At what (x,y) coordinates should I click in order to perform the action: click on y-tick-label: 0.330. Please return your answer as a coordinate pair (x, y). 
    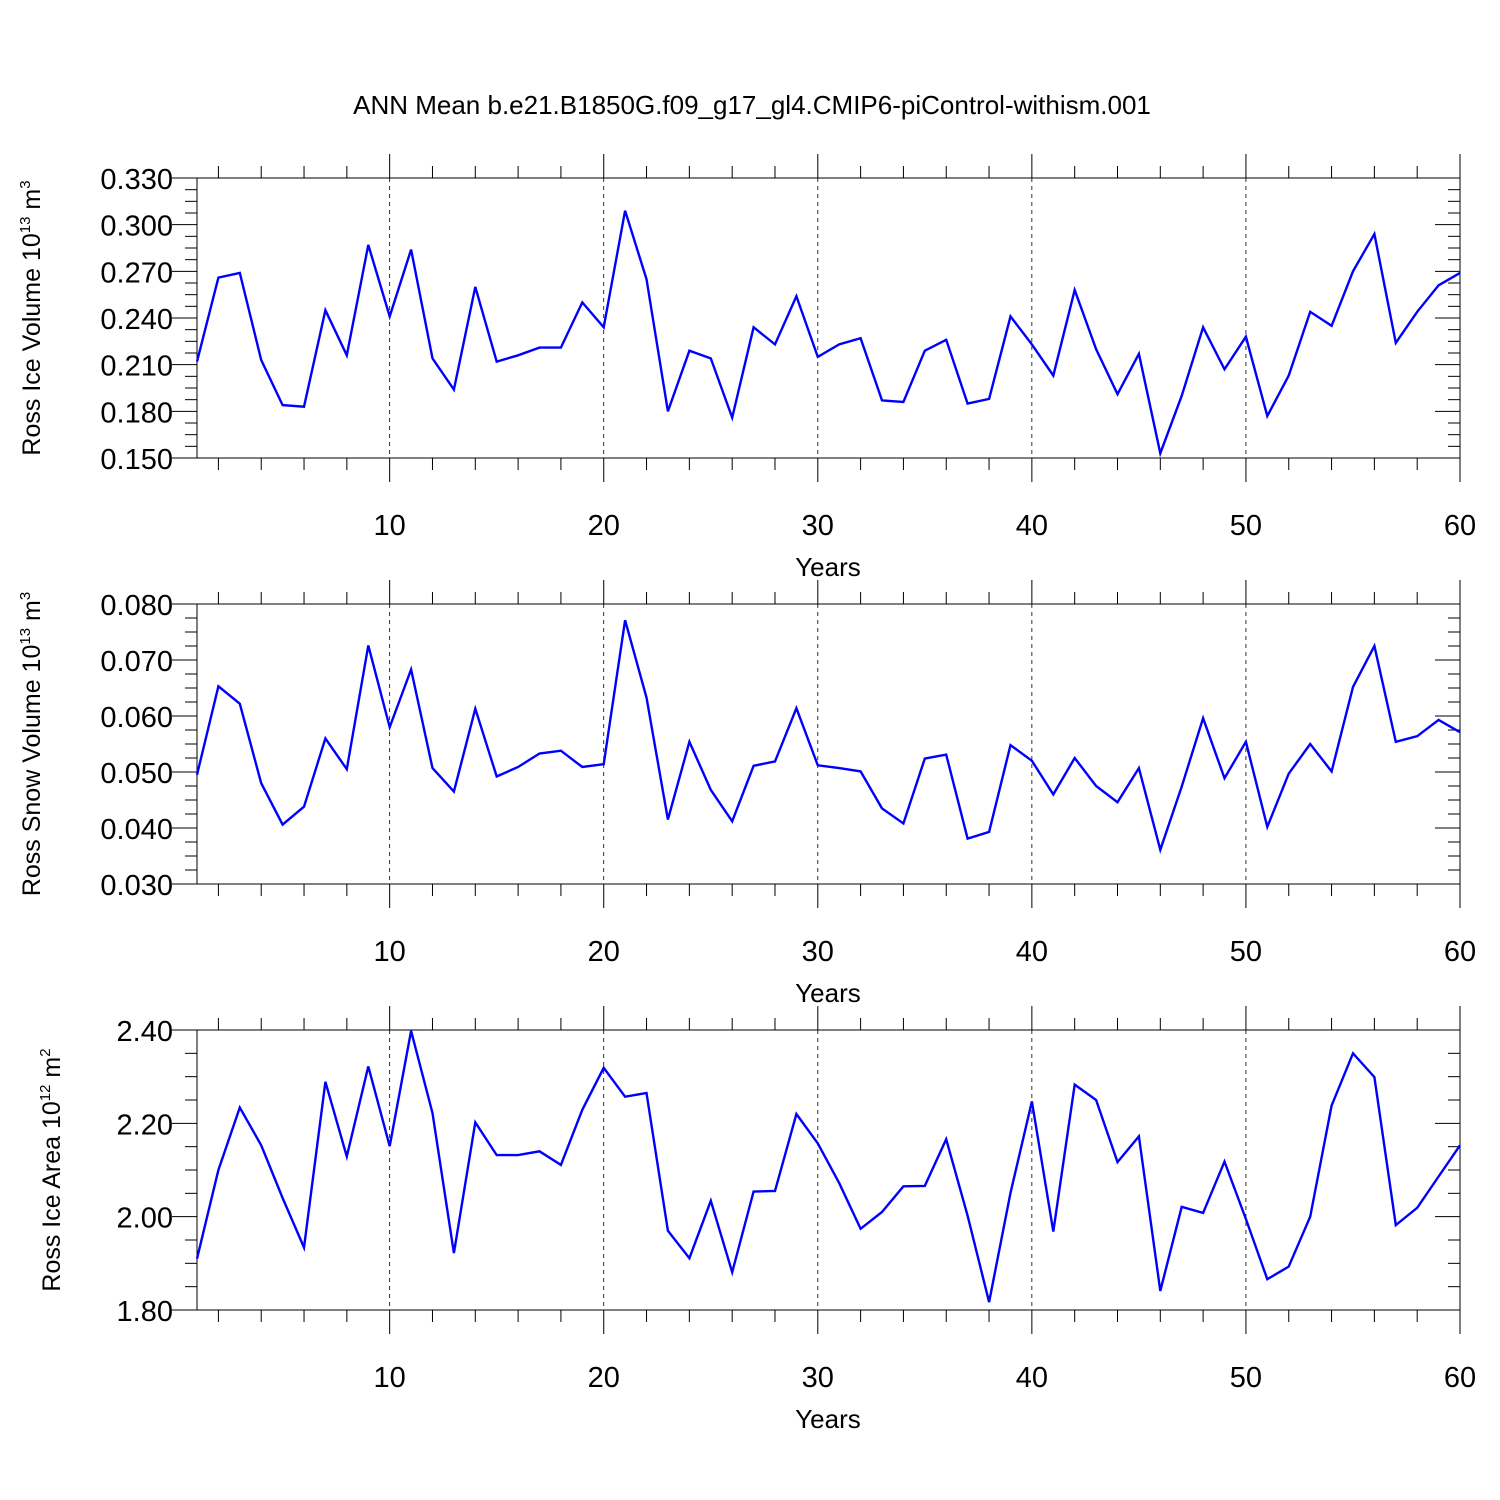
    Looking at the image, I should click on (136, 180).